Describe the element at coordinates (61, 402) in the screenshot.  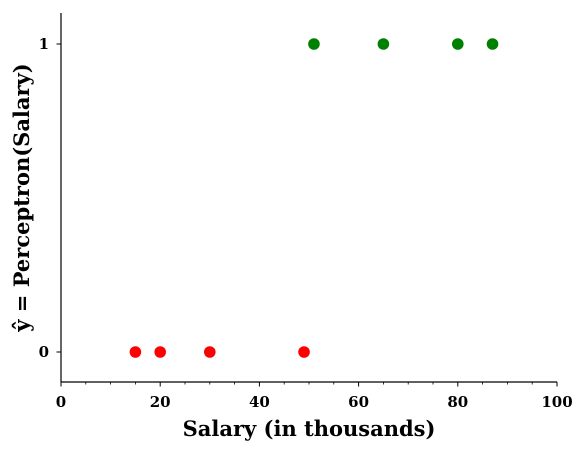
I see `x-tick-label: 0` at that location.